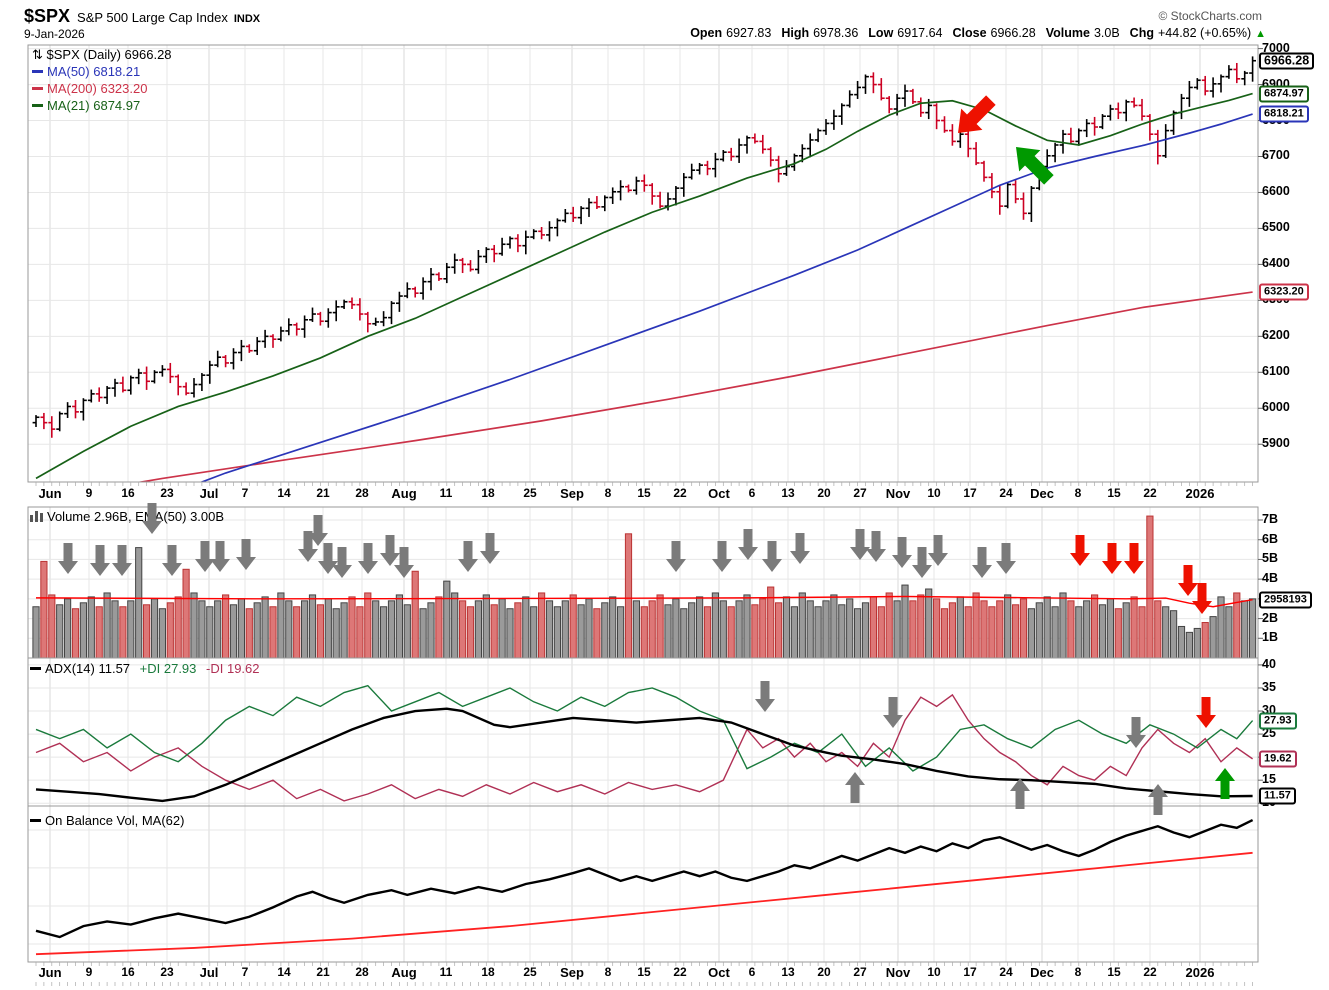 The height and width of the screenshot is (990, 1329). I want to click on x-tick-label: 21, so click(323, 972).